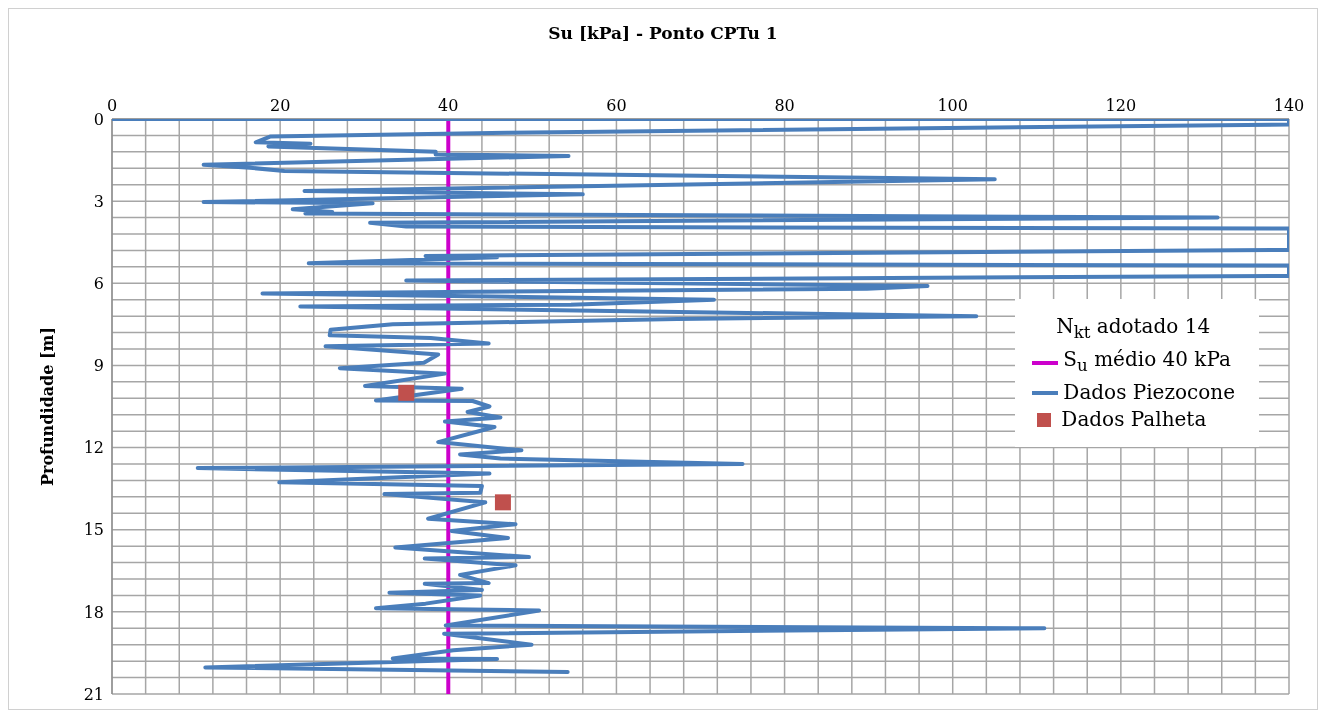 Image resolution: width=1324 pixels, height=717 pixels. Describe the element at coordinates (1147, 361) in the screenshot. I see `legend-label: S$_{u}$ médio 40 kPa` at that location.